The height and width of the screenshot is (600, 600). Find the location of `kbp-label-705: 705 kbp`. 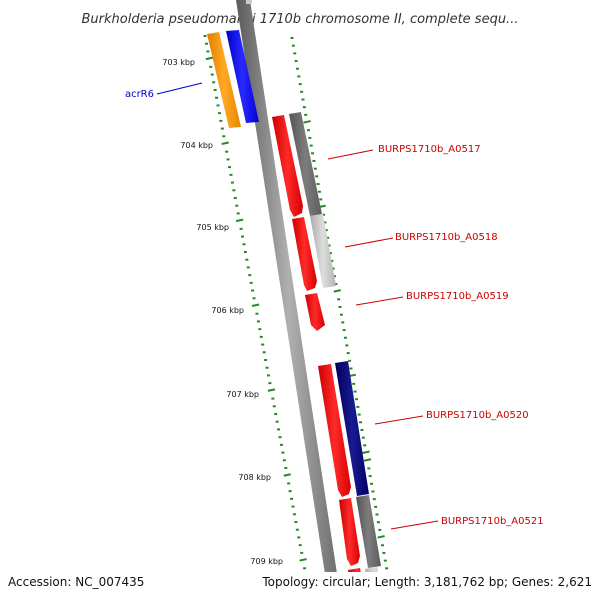

kbp-label-705: 705 kbp is located at coordinates (212, 227).